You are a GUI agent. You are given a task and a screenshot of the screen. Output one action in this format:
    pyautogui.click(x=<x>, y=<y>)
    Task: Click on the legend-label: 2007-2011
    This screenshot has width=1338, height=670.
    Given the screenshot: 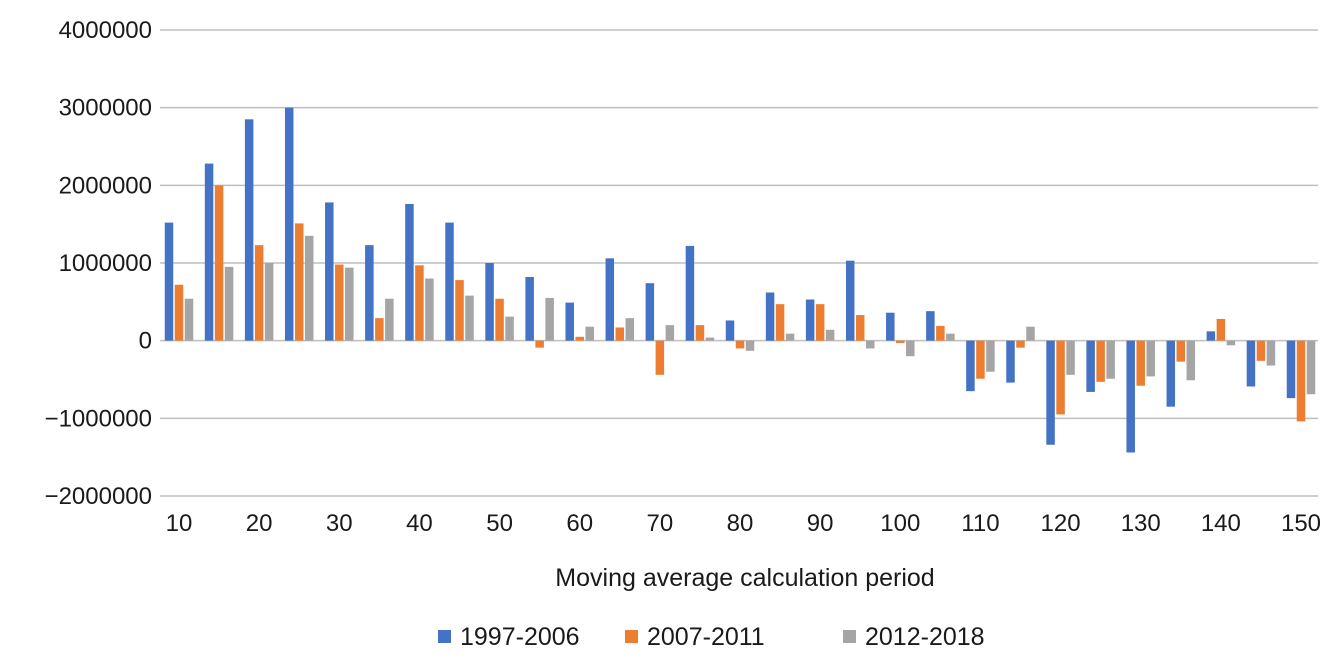 What is the action you would take?
    pyautogui.click(x=706, y=637)
    